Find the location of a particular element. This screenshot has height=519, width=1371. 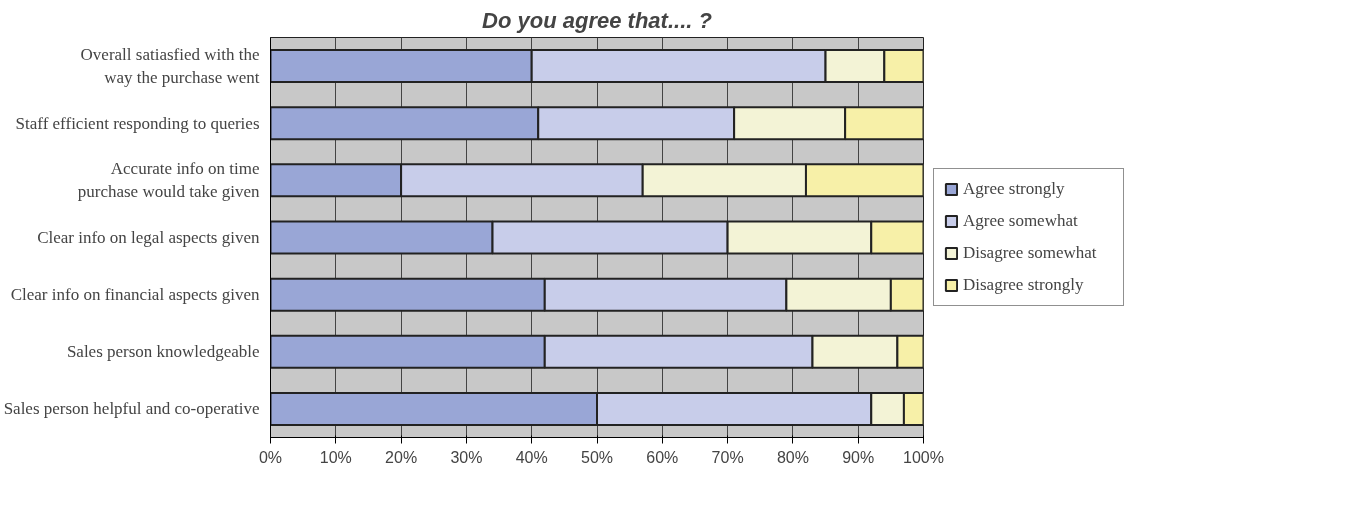

x-tick-label: 70% is located at coordinates (727, 457).